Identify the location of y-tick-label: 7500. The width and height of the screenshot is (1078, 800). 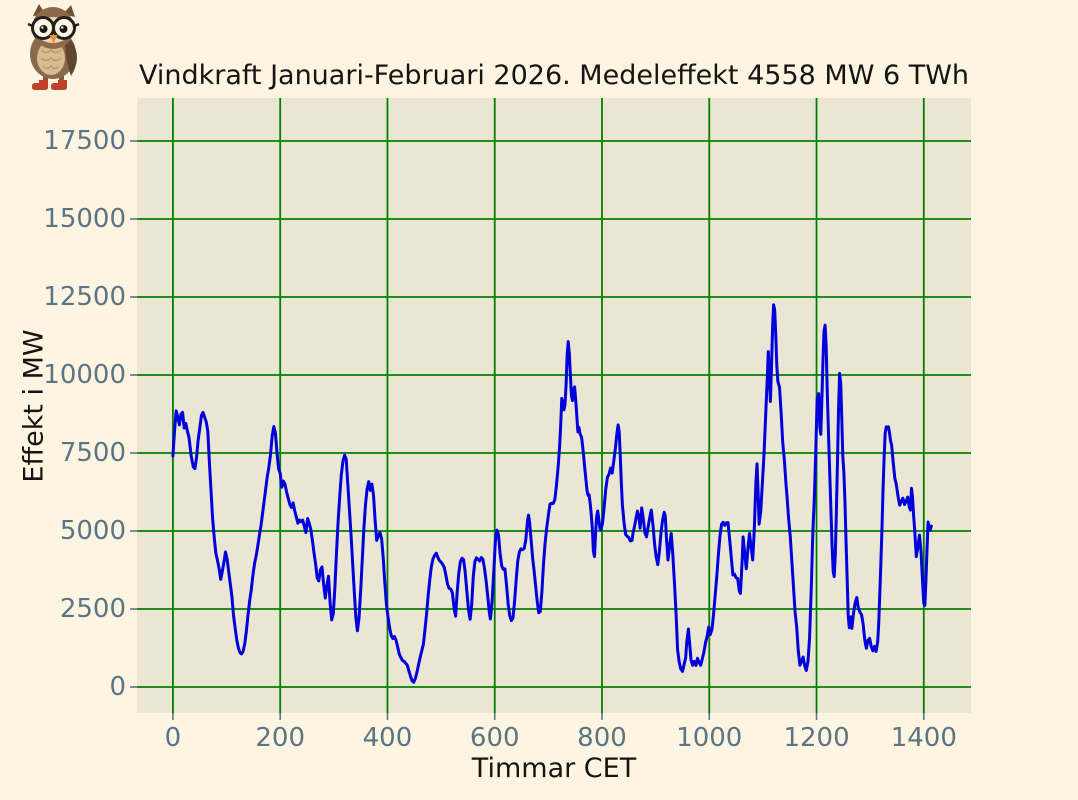
(92, 453).